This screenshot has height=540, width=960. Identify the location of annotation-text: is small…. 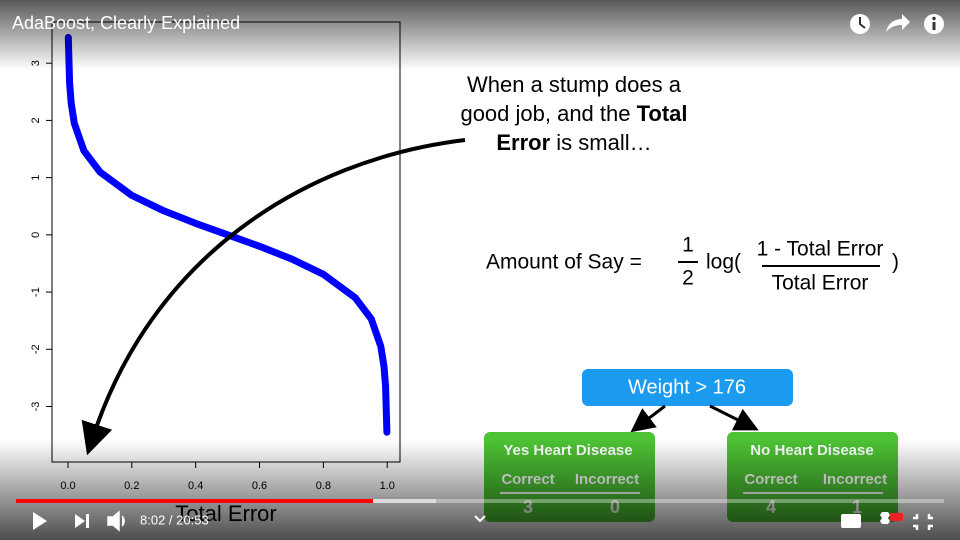
(600, 142).